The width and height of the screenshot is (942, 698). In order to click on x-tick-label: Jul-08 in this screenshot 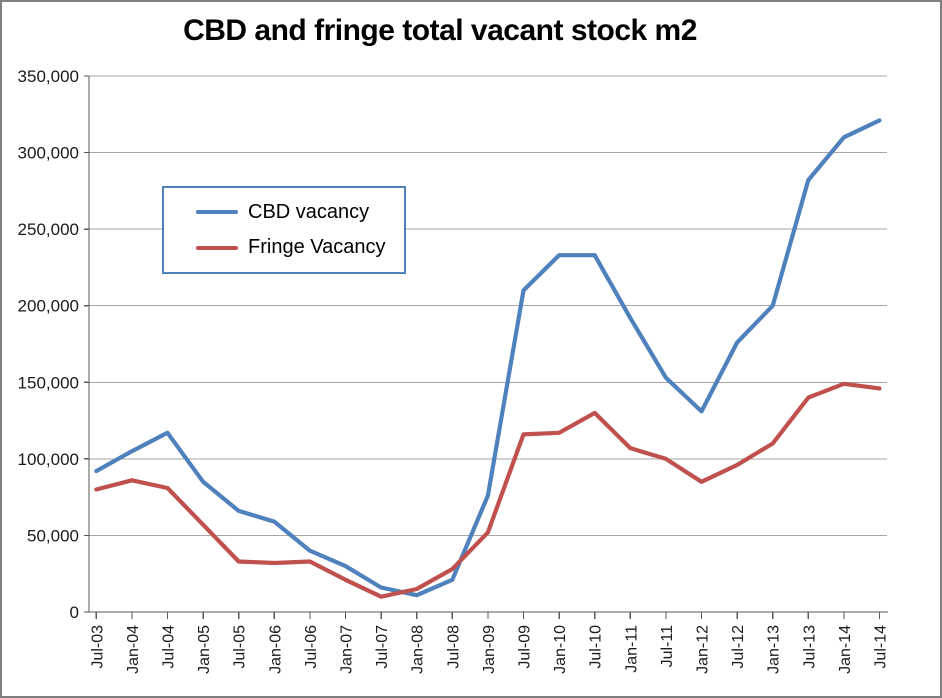, I will do `click(453, 647)`.